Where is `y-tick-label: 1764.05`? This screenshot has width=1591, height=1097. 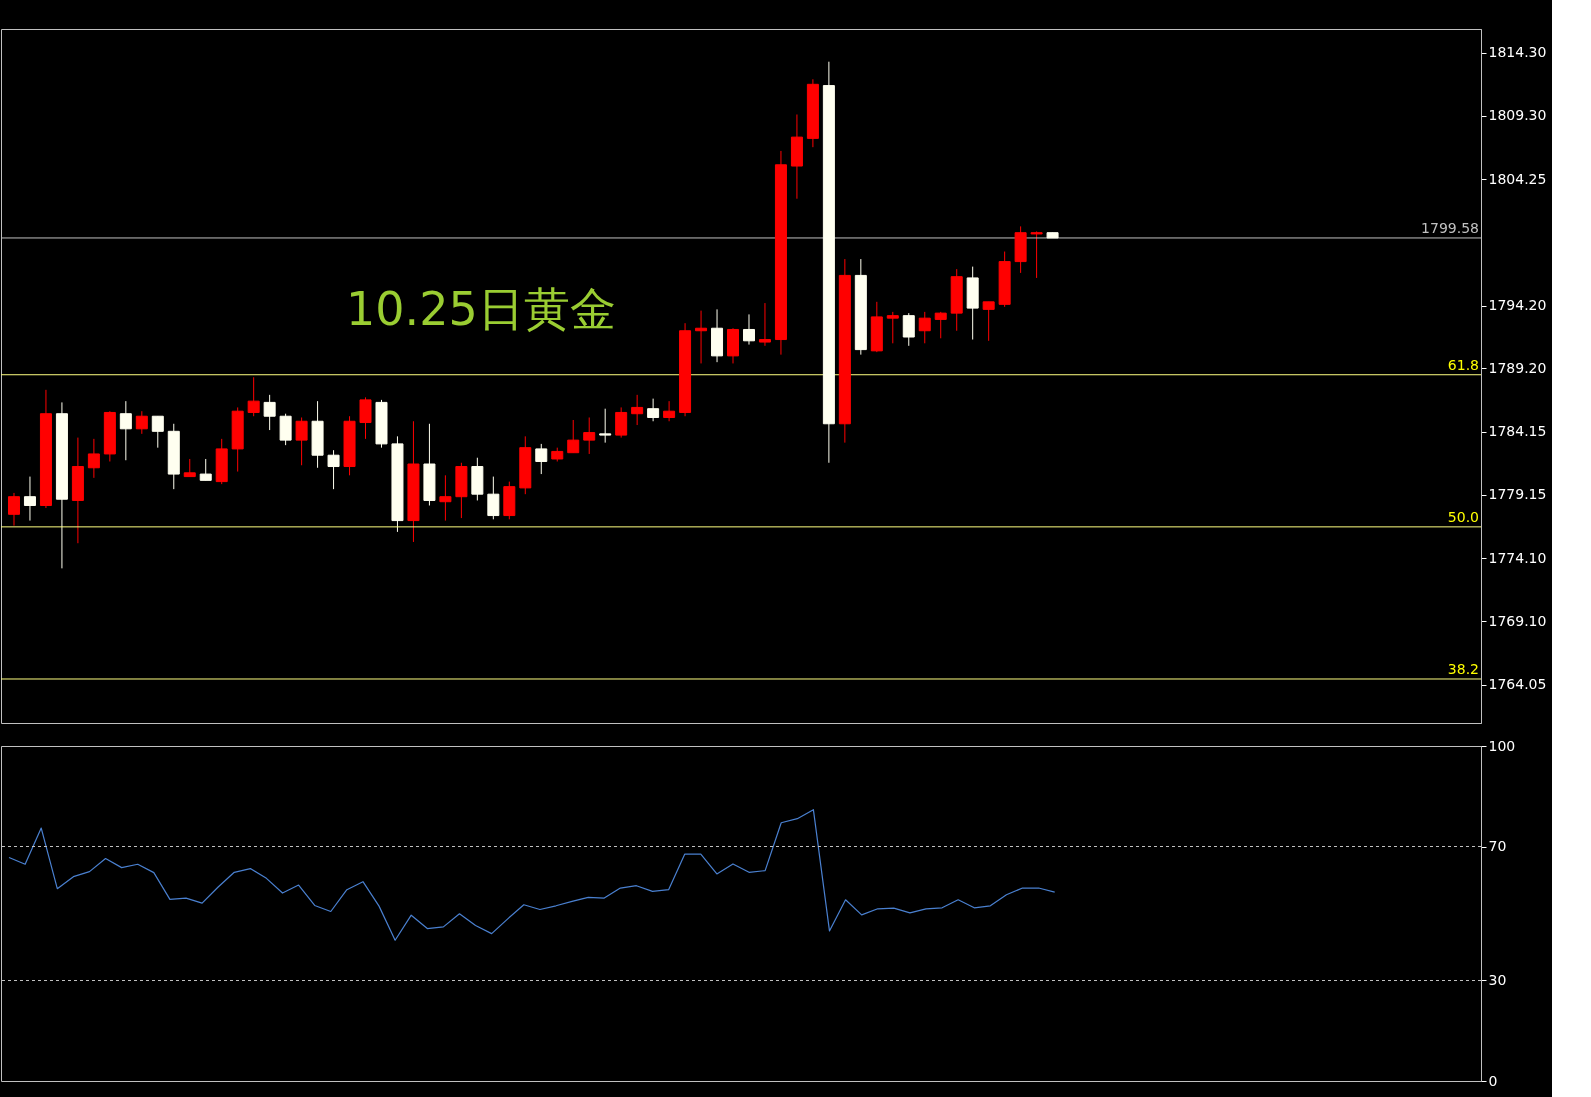
y-tick-label: 1764.05 is located at coordinates (1517, 684).